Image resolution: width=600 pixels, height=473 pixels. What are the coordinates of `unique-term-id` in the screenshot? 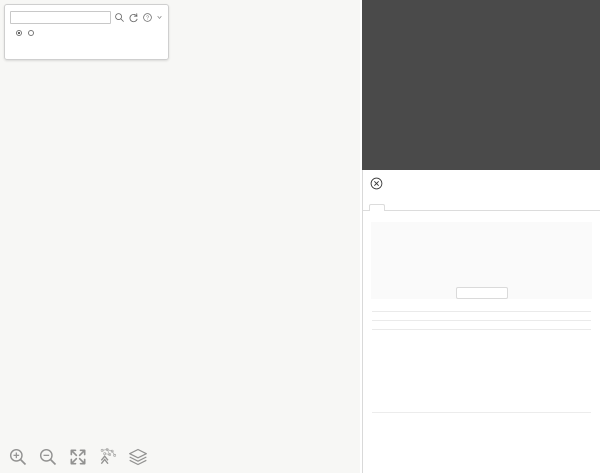 It's located at (481, 214).